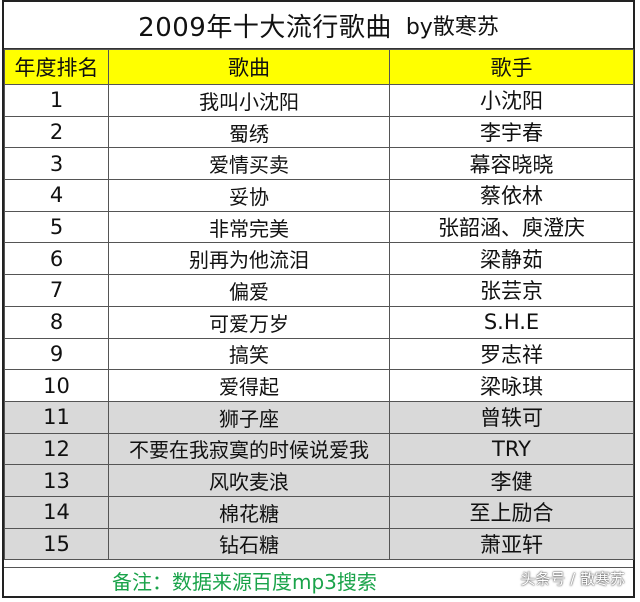 The image size is (640, 602). I want to click on rank-cell: 10, so click(56, 385).